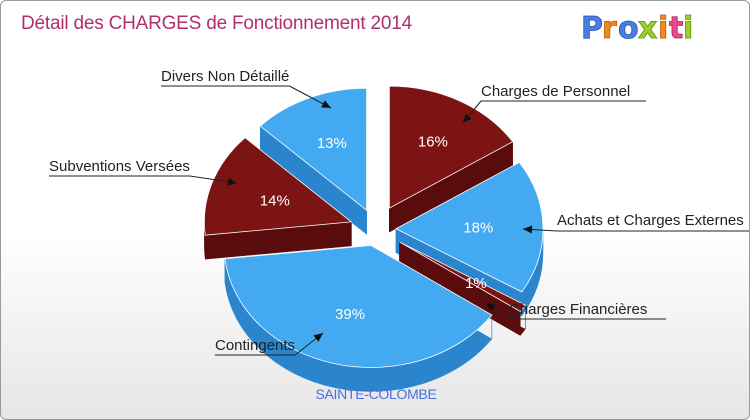 The image size is (750, 420). Describe the element at coordinates (676, 28) in the screenshot. I see `svg-text: t` at that location.